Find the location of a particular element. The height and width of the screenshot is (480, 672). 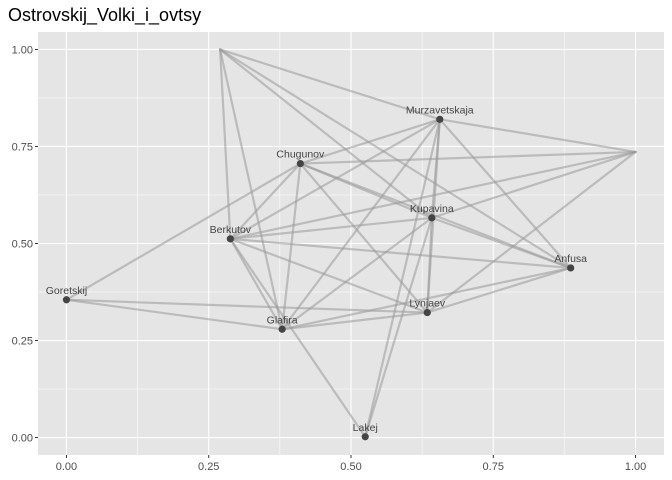

node-label: Anfusa is located at coordinates (570, 259).